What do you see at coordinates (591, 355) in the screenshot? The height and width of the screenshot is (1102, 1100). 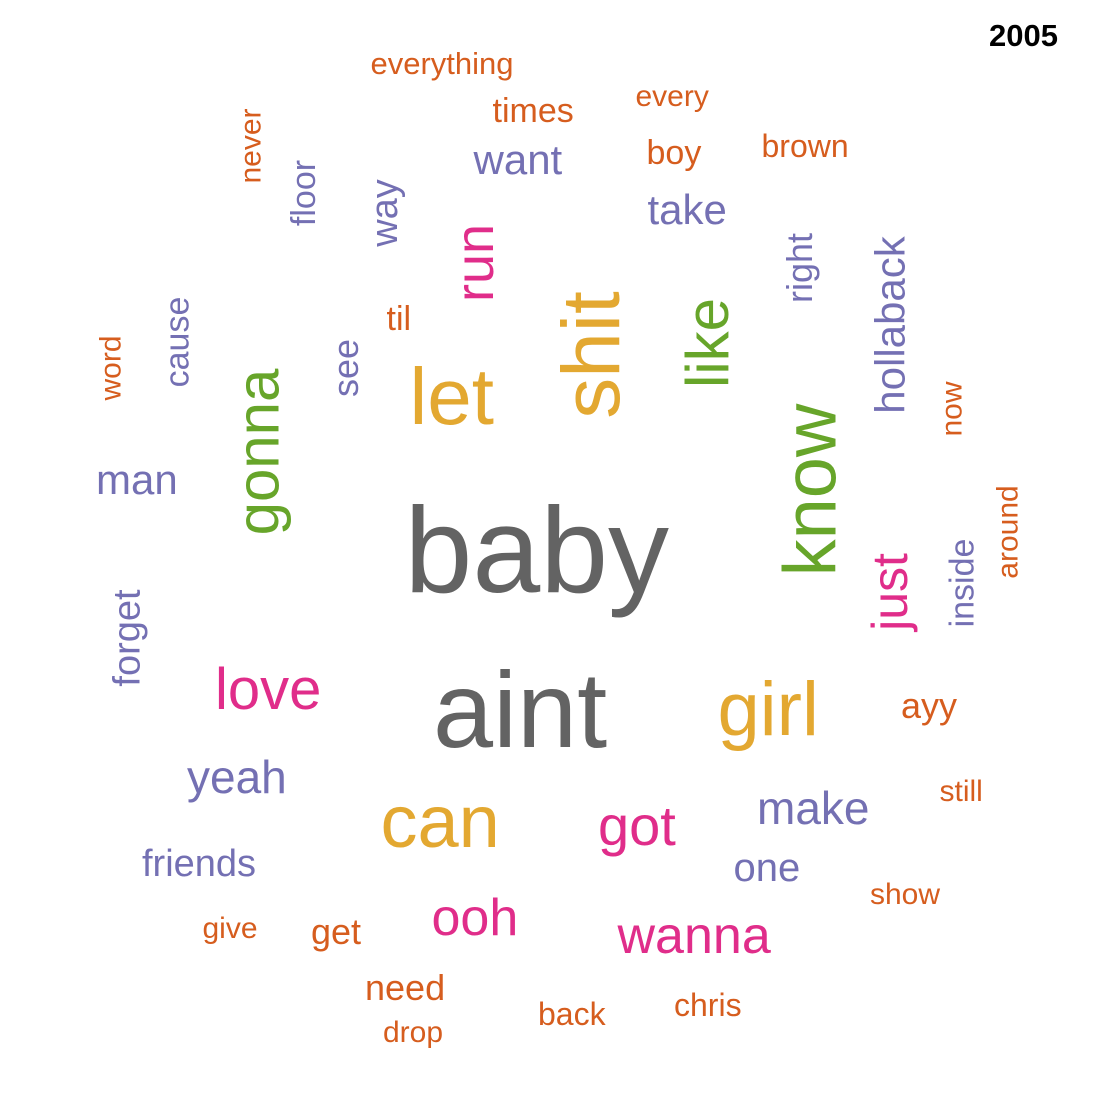 I see `word-shit: shit` at bounding box center [591, 355].